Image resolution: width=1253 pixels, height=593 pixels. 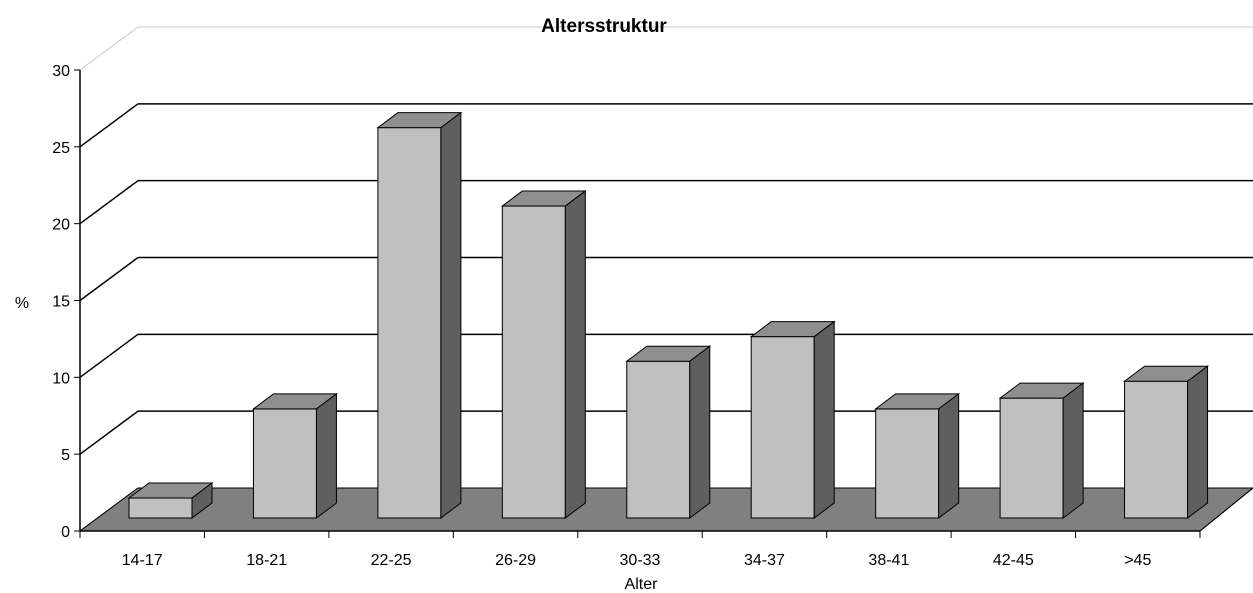 I want to click on floor-right-edge, so click(x=1226, y=509).